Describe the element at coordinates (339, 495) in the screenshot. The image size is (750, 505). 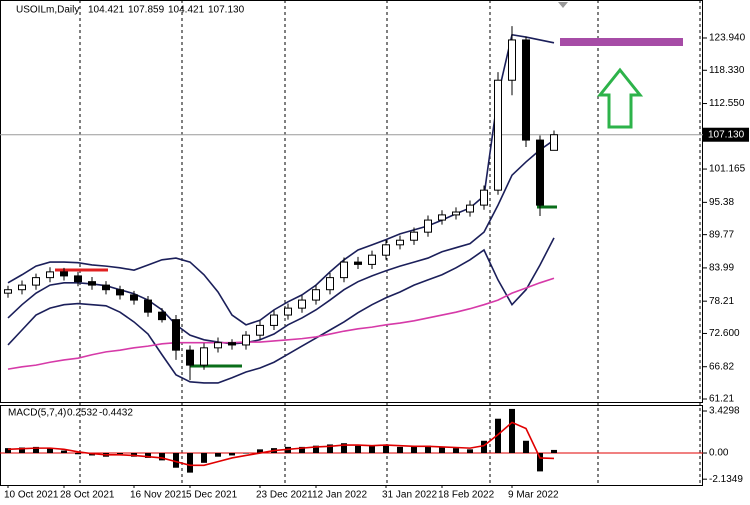
I see `x-tick-label: 12 Jan 2022` at that location.